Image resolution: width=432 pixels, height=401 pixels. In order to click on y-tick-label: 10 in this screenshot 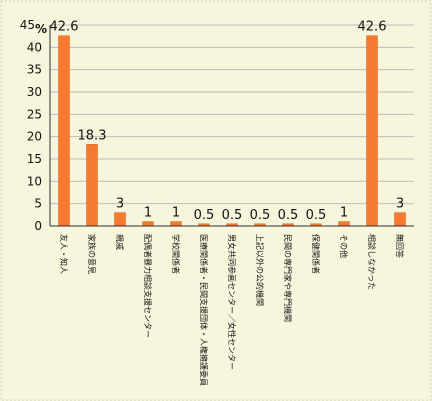, I will do `click(34, 181)`.